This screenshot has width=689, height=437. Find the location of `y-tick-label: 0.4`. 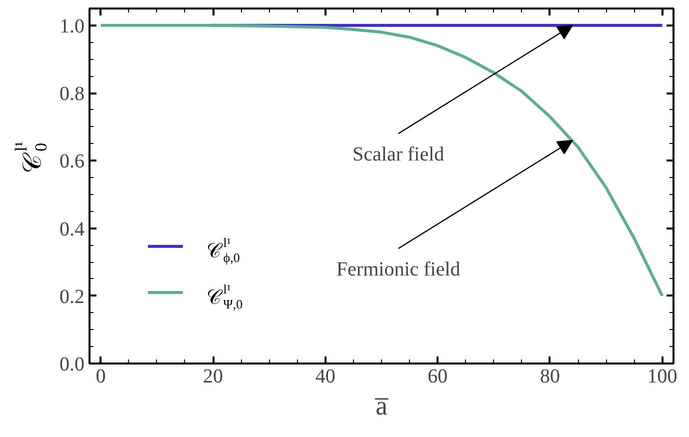

y-tick-label: 0.4 is located at coordinates (72, 229).